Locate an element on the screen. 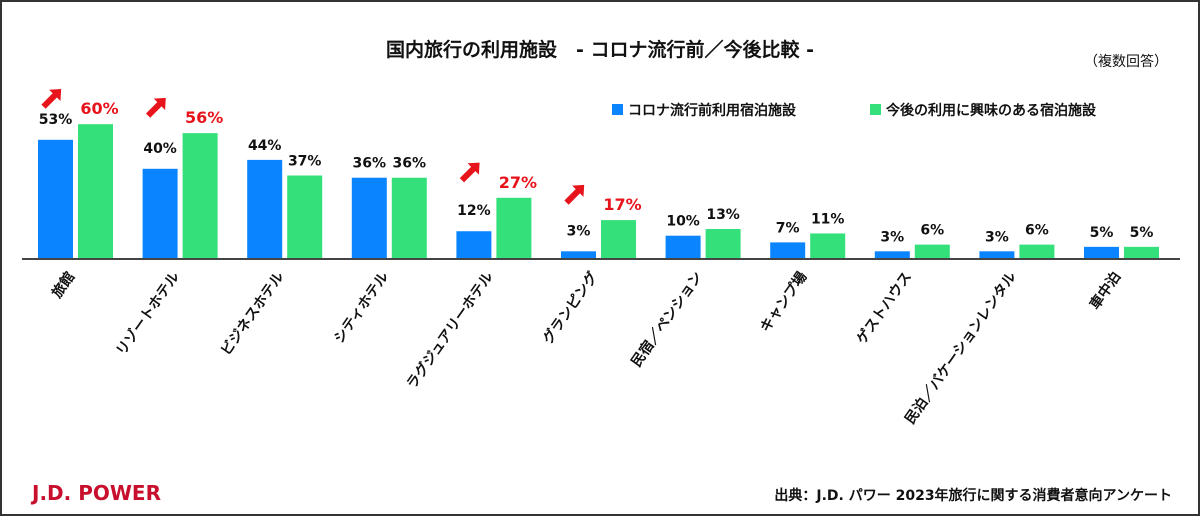  x-tick-label: グランピング is located at coordinates (570, 308).